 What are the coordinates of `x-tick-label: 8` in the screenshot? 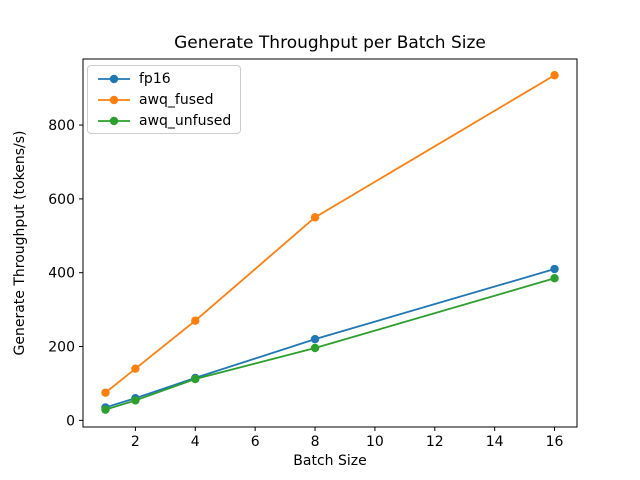 It's located at (315, 442).